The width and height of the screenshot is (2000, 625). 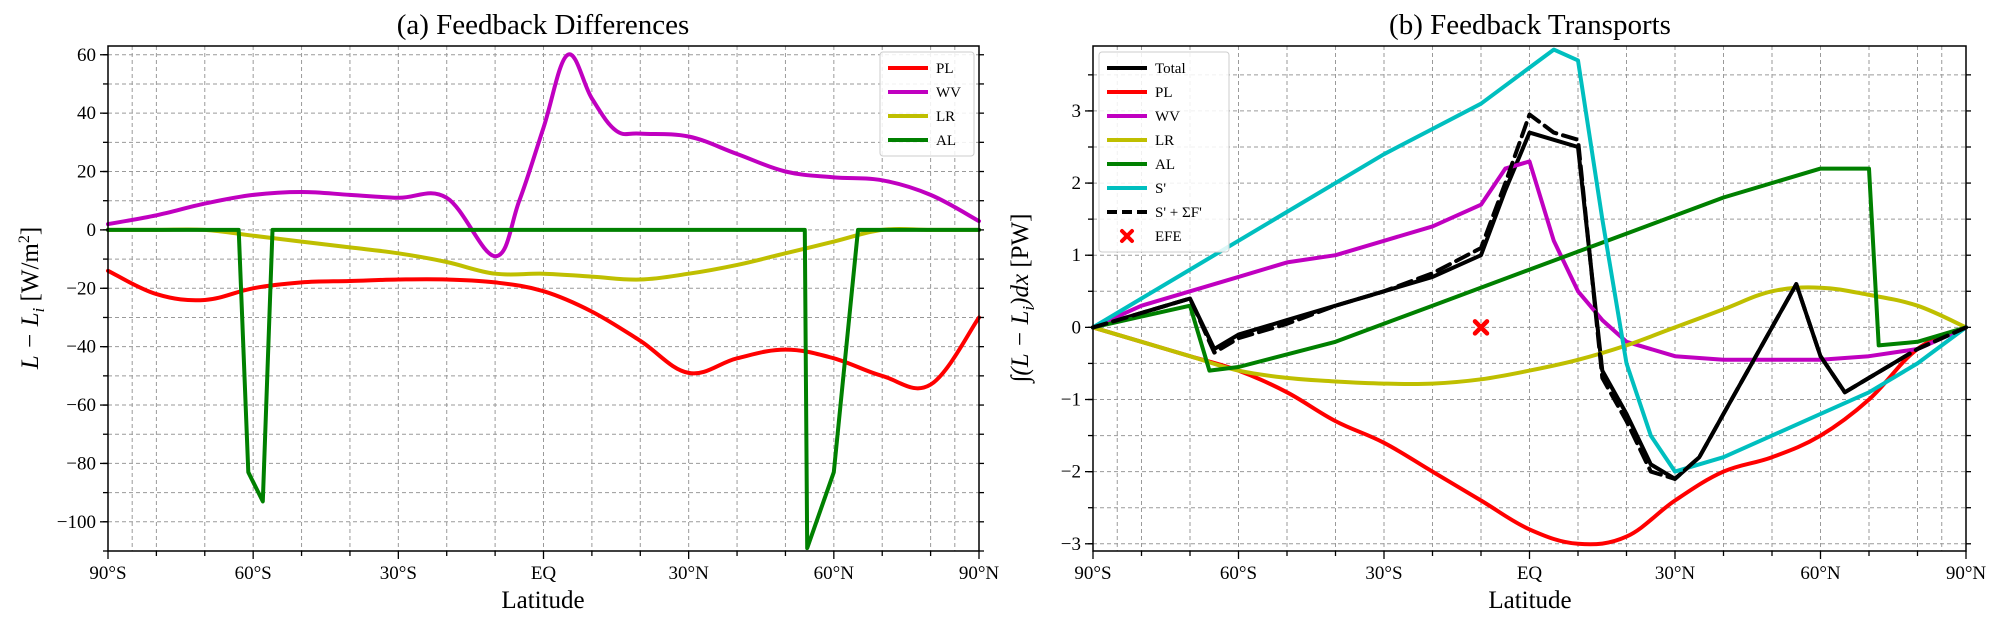 I want to click on legend-label: Total, so click(x=1170, y=69).